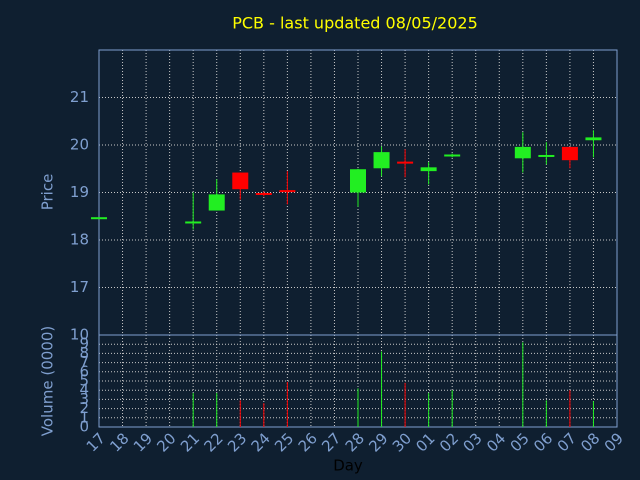 The image size is (640, 480). What do you see at coordinates (473, 442) in the screenshot?
I see `x-tick-label: 03` at bounding box center [473, 442].